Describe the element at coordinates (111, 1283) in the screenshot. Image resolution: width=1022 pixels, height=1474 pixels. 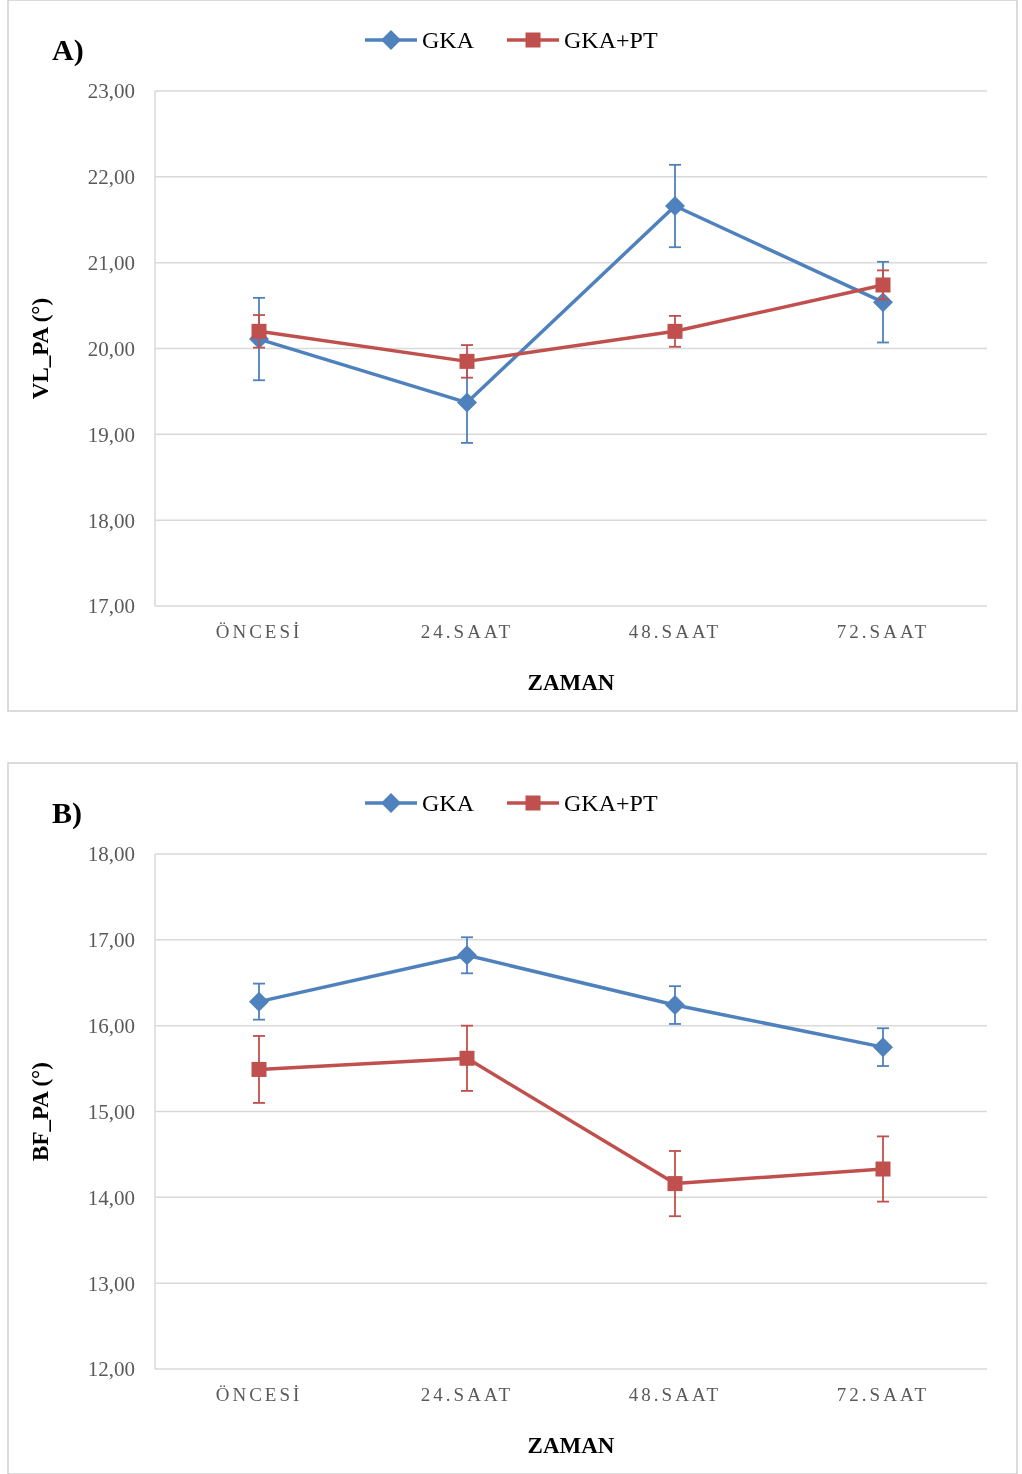
I see `y-tick-label: 13,00` at that location.